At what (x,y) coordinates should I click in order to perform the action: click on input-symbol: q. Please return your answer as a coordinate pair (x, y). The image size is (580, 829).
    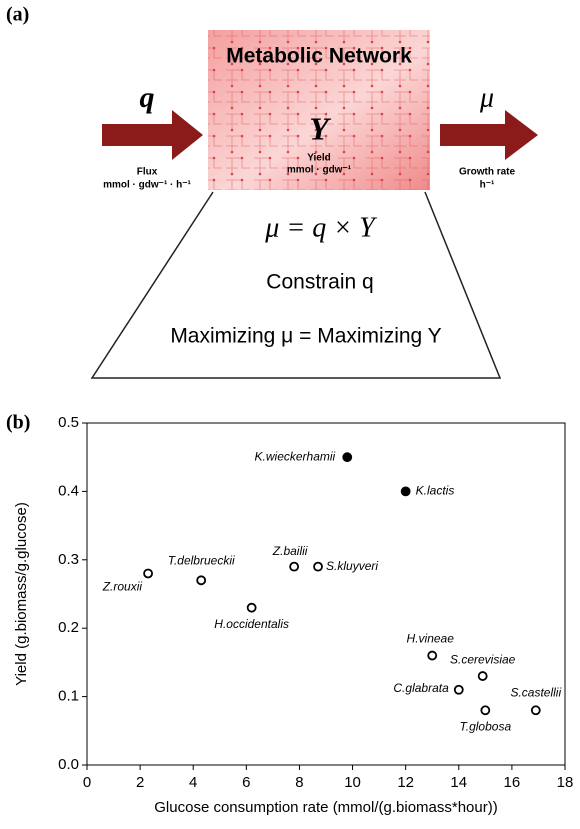
    Looking at the image, I should click on (147, 97).